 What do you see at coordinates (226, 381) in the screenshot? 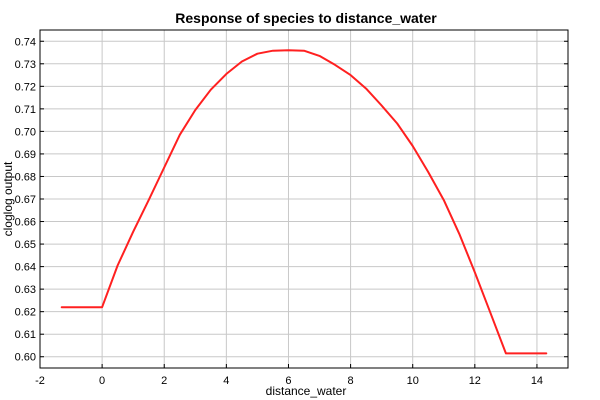
I see `x-tick-label: 4` at bounding box center [226, 381].